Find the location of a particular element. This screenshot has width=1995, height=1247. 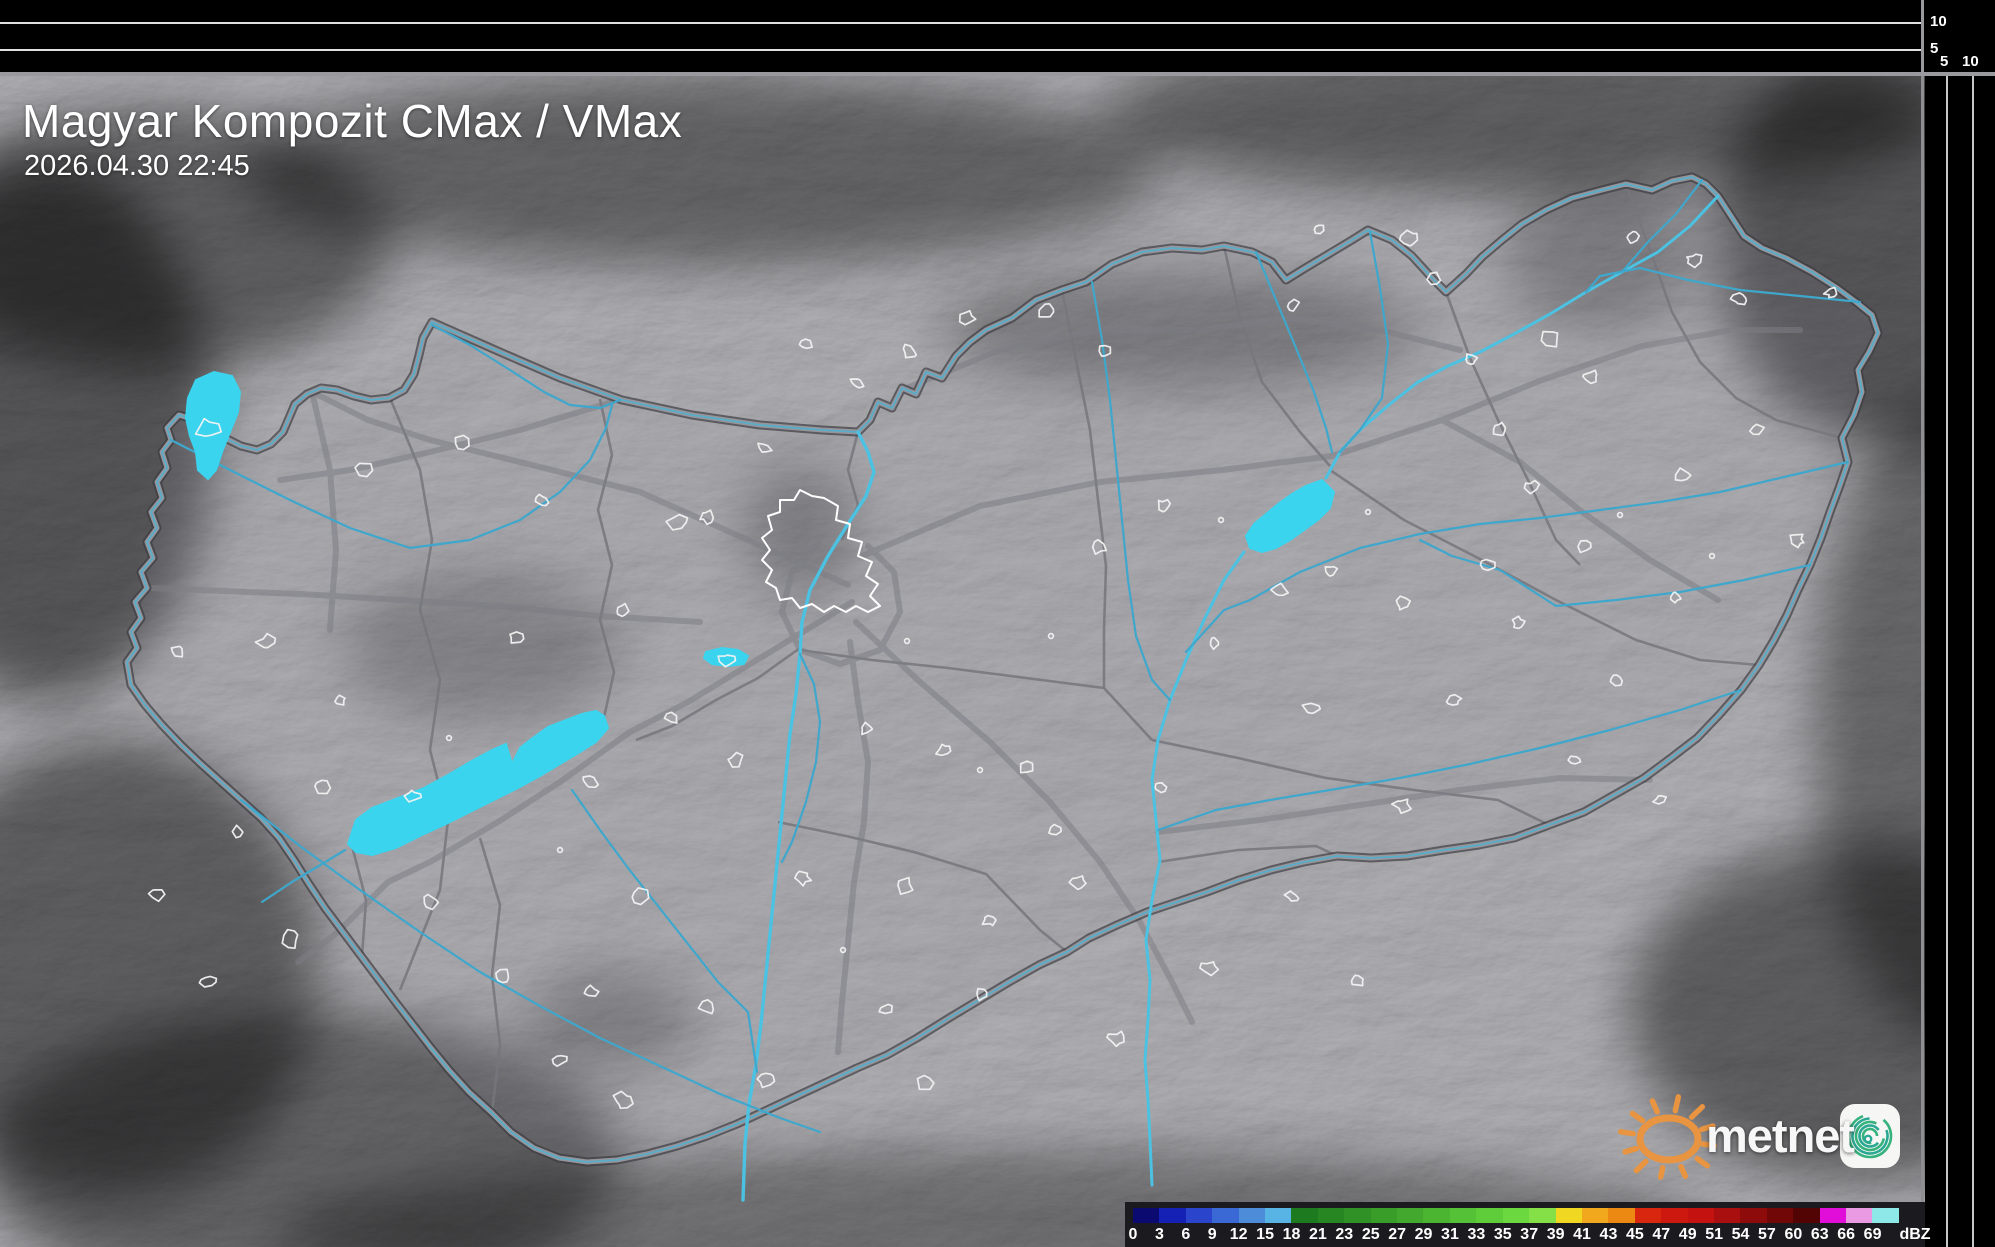

cyclone-spiral-icon is located at coordinates (1870, 1136).